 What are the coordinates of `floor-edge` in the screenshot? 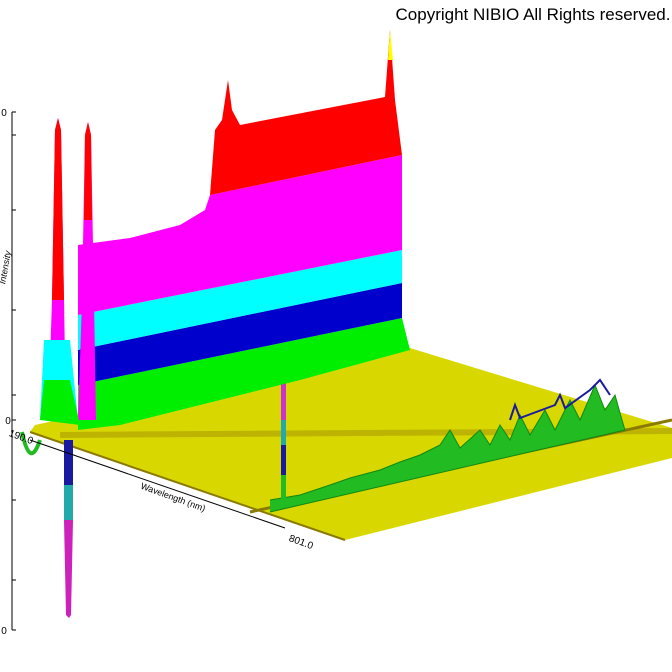 It's located at (187, 486).